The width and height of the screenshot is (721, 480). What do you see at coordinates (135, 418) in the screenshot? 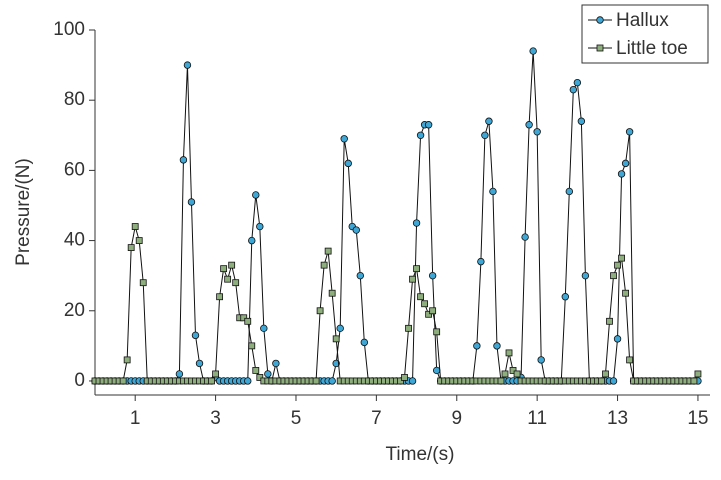
I see `x-tick-label: 1` at bounding box center [135, 418].